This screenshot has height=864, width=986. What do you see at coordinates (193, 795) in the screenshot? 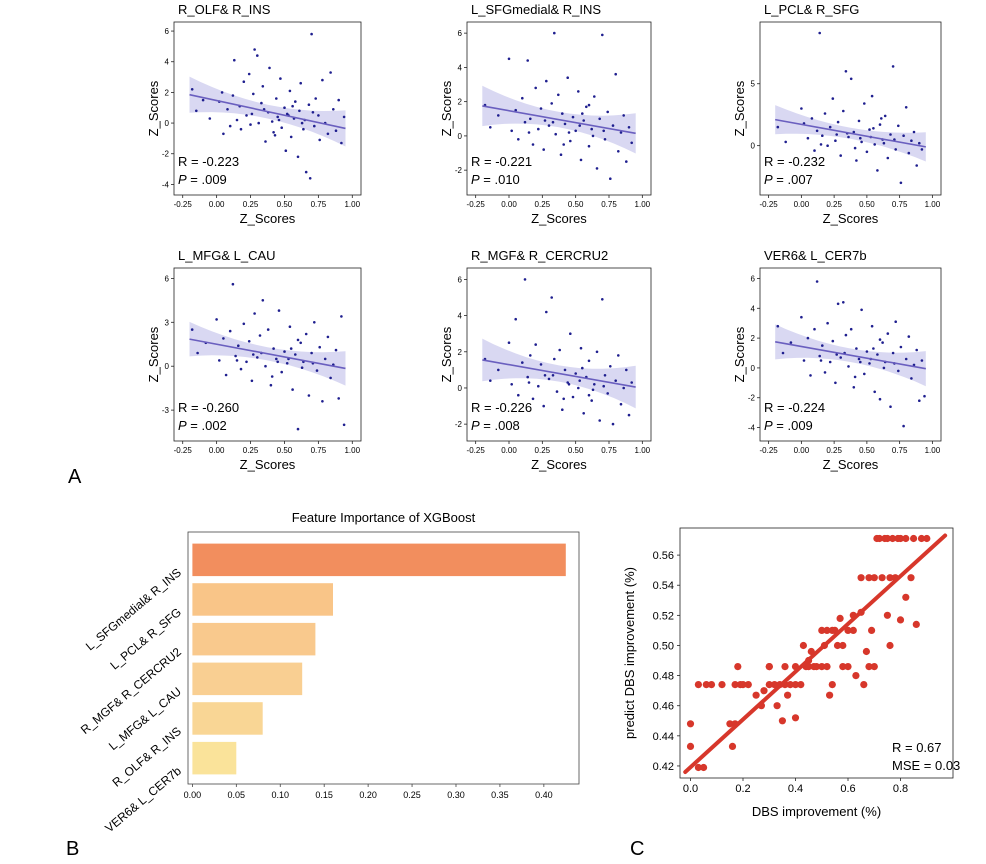
I see `x-tick-label: 0.00` at bounding box center [193, 795].